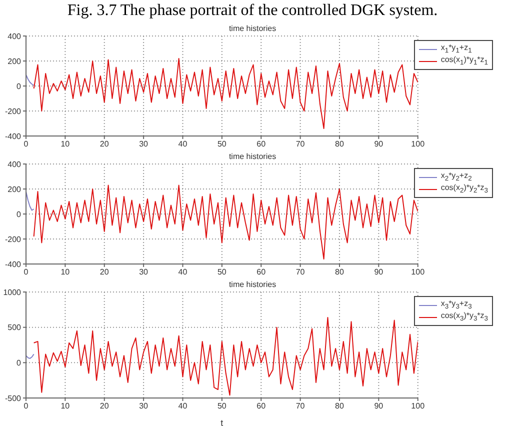  What do you see at coordinates (464, 189) in the screenshot?
I see `legend-label: cos(x$_{2}$)*y$_{2}$*z$_{3}$` at bounding box center [464, 189].